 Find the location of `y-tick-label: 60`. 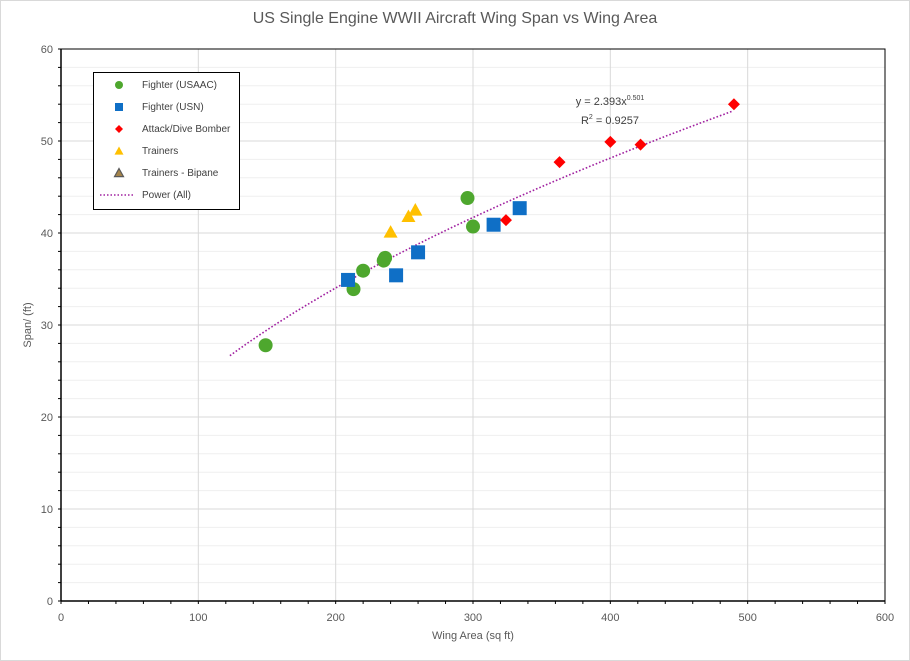

y-tick-label: 60 is located at coordinates (47, 50).